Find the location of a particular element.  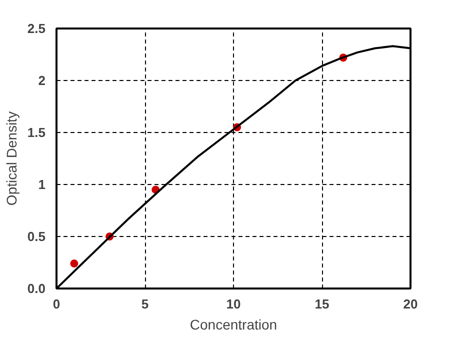

x-tick-label: 0 is located at coordinates (56, 304).